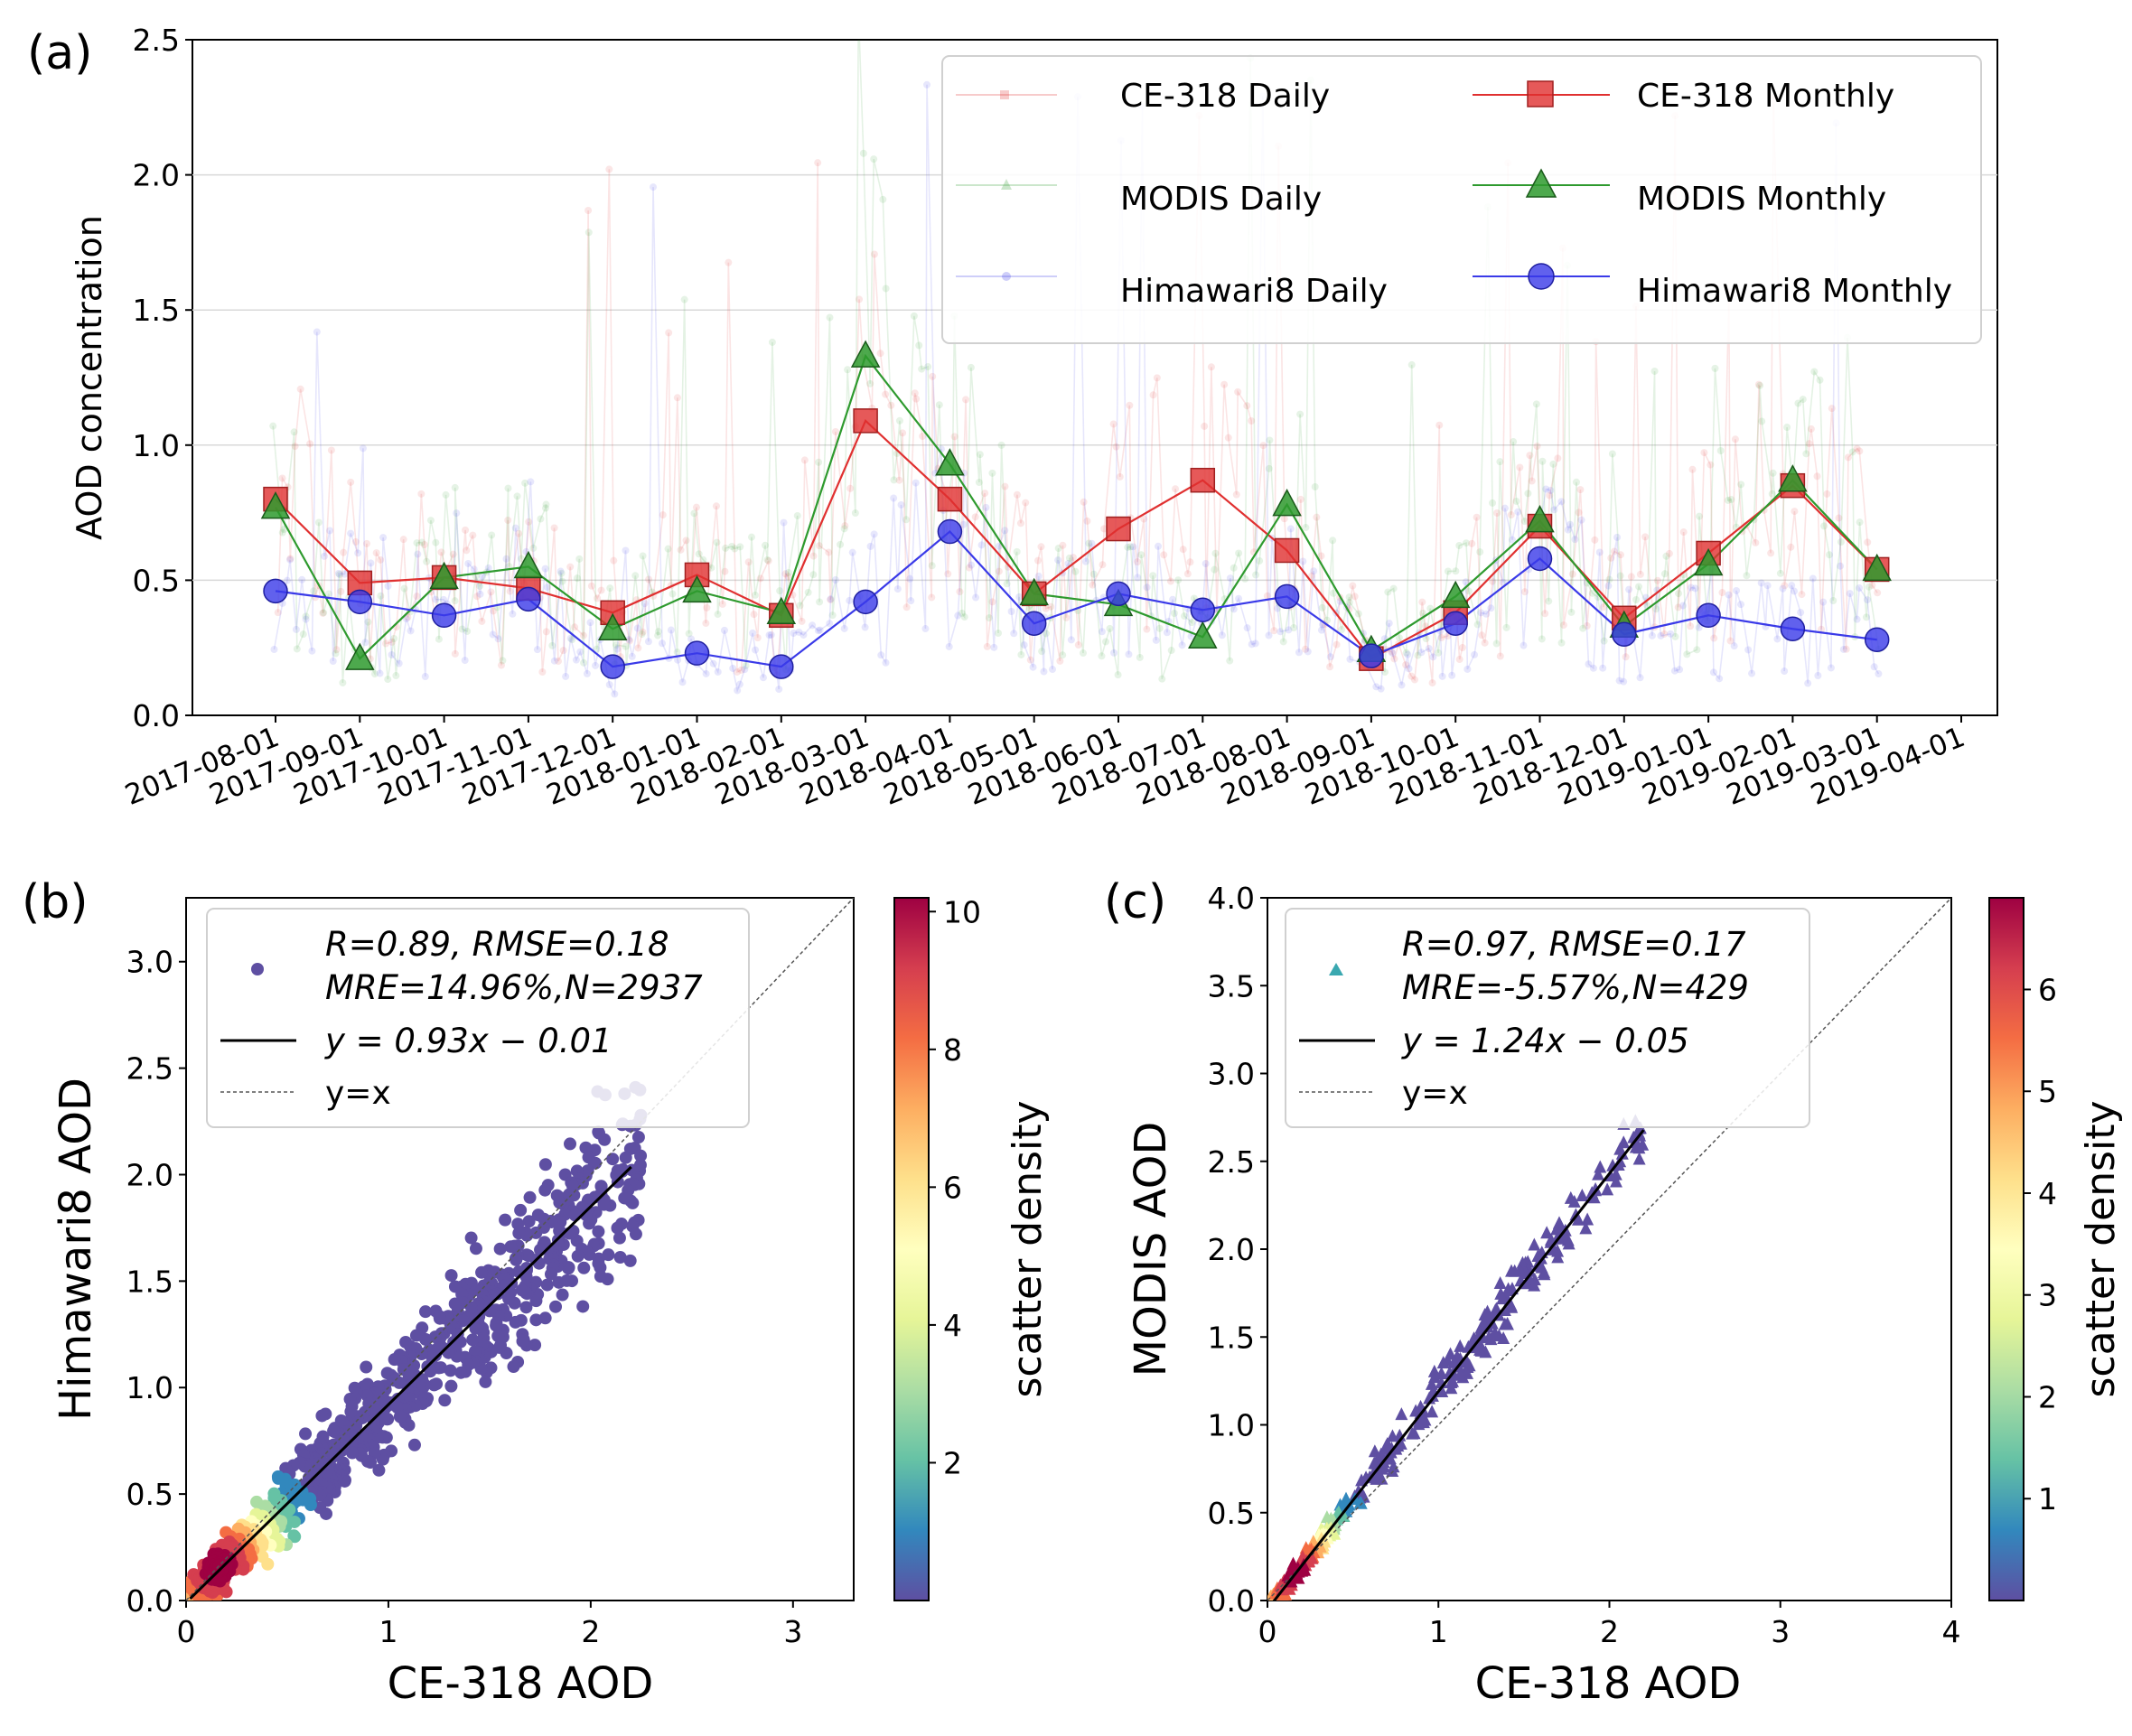  I want to click on panel-c-fit-line, so click(1458, 1365).